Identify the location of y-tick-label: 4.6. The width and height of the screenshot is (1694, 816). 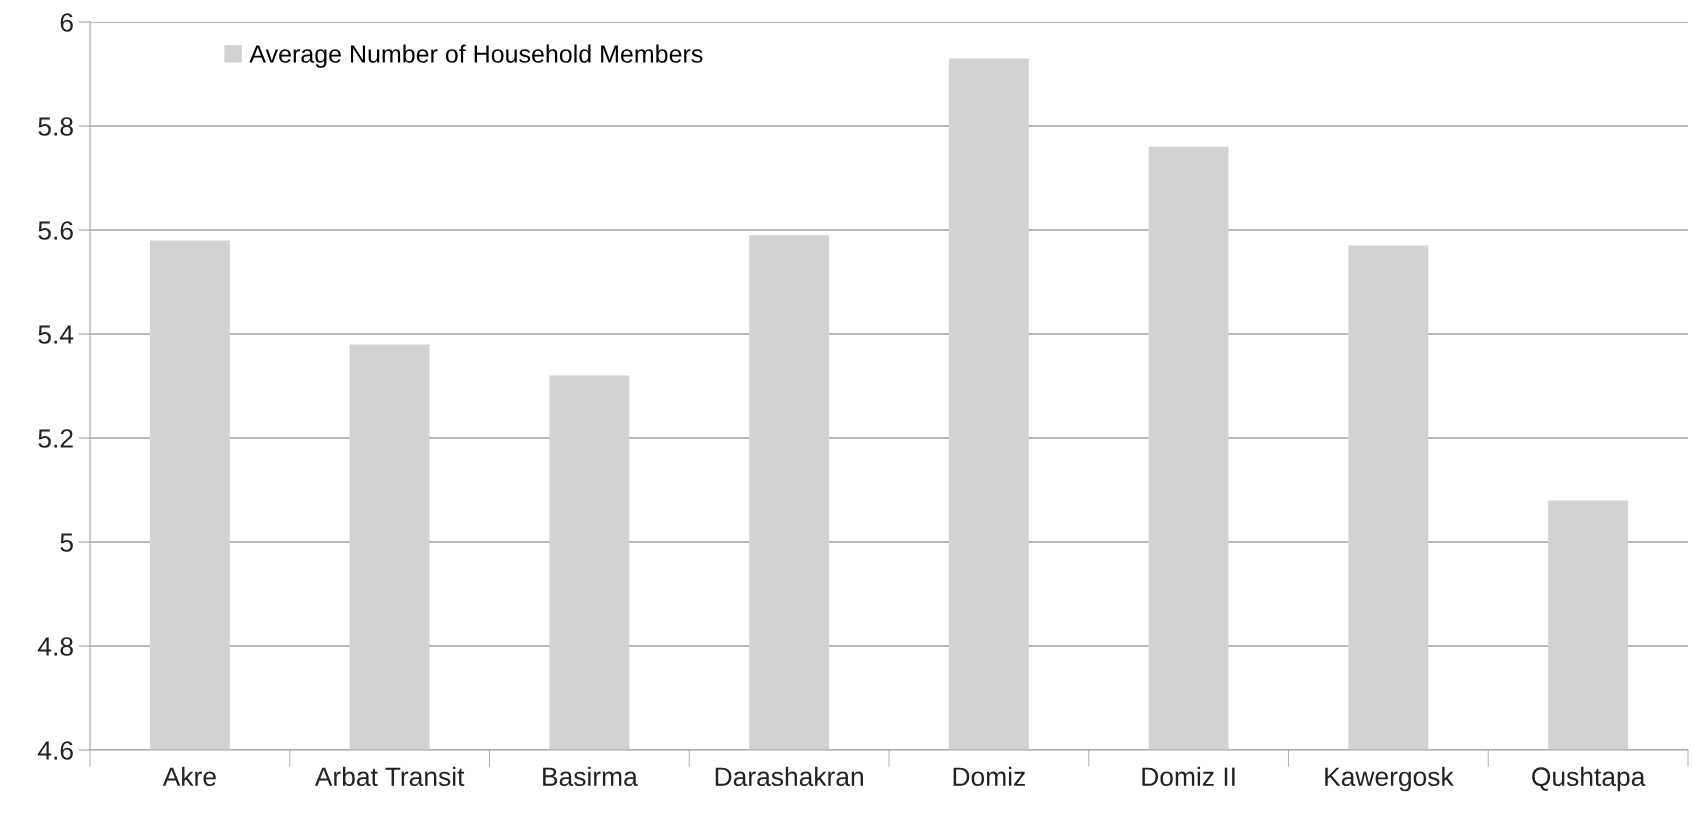
(55, 750).